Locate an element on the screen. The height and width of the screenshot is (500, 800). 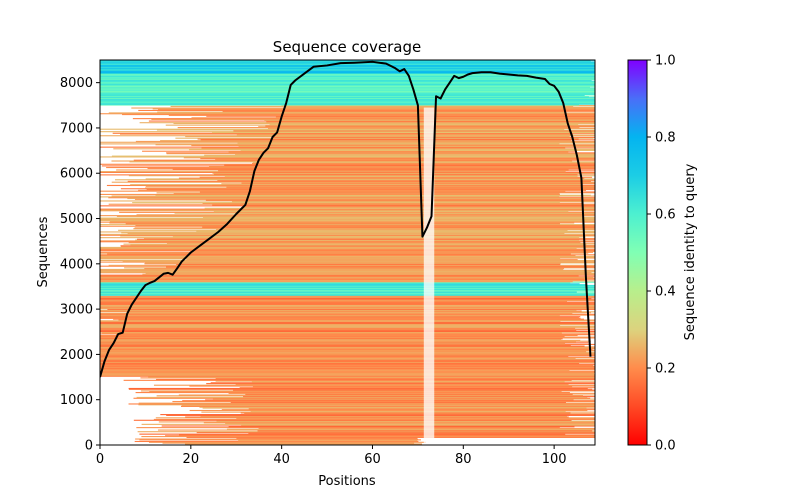
y-axis-label: Sequences is located at coordinates (43, 251).